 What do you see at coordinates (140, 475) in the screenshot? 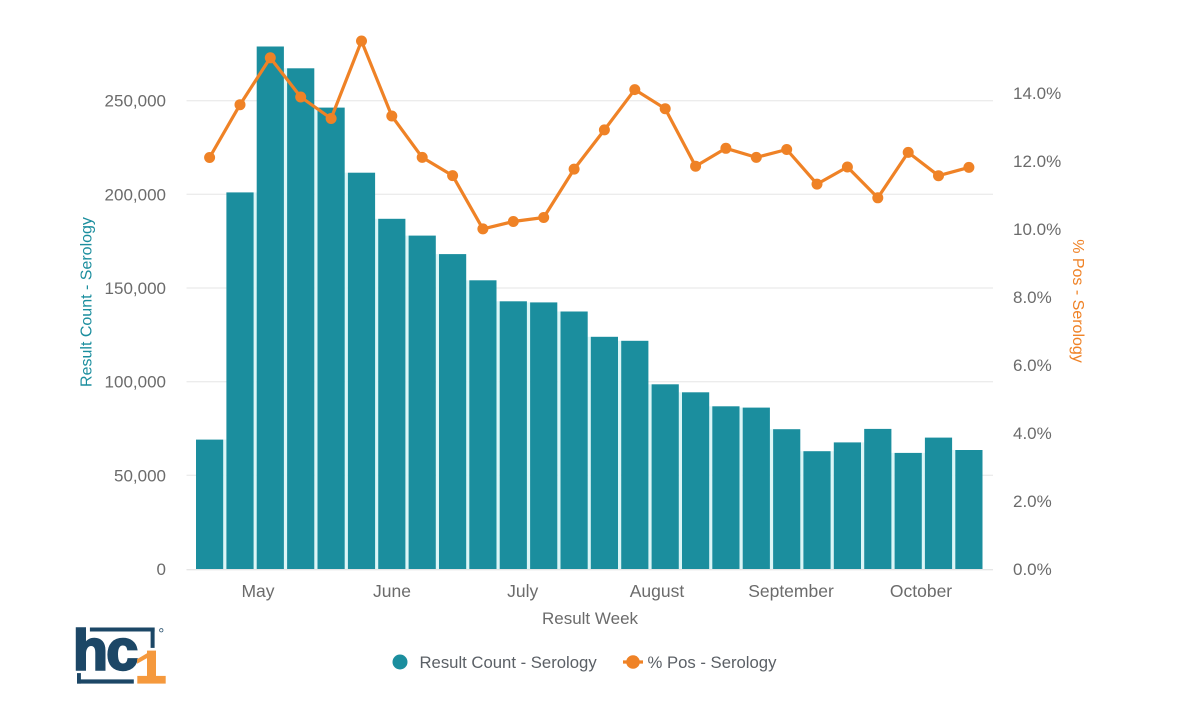
I see `svg-text: 50,000` at bounding box center [140, 475].